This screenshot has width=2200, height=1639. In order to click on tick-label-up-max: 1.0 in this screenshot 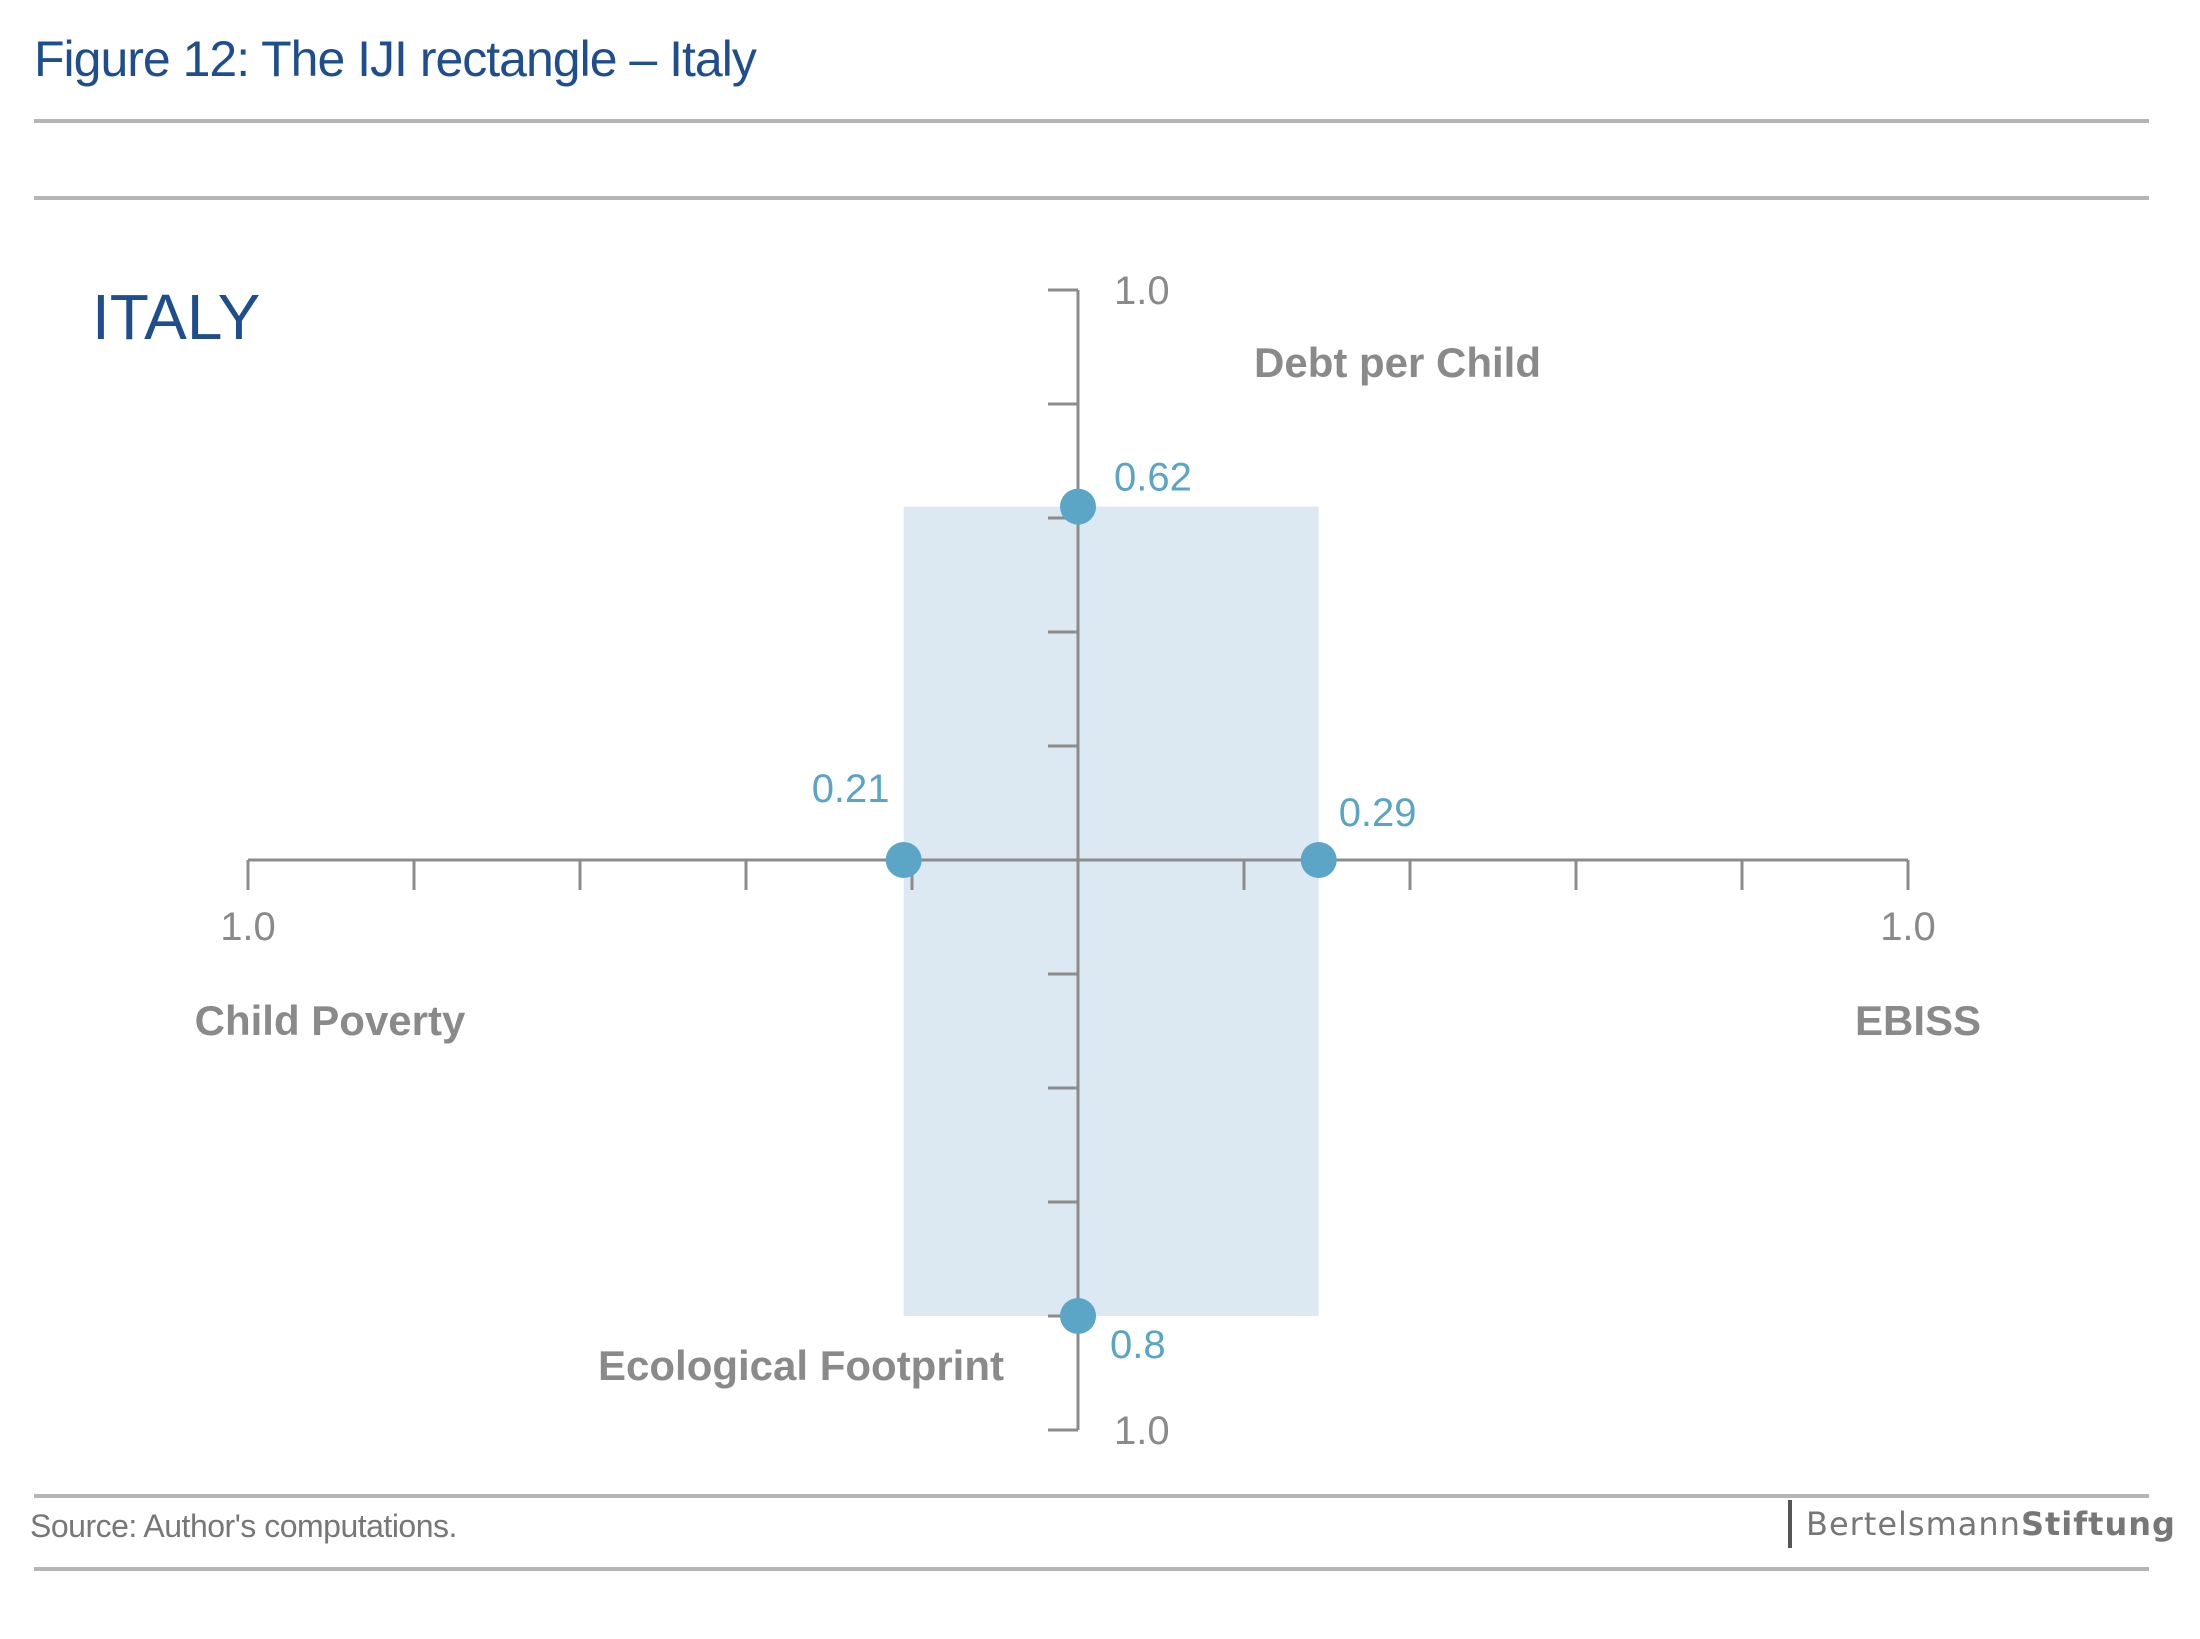, I will do `click(1142, 291)`.